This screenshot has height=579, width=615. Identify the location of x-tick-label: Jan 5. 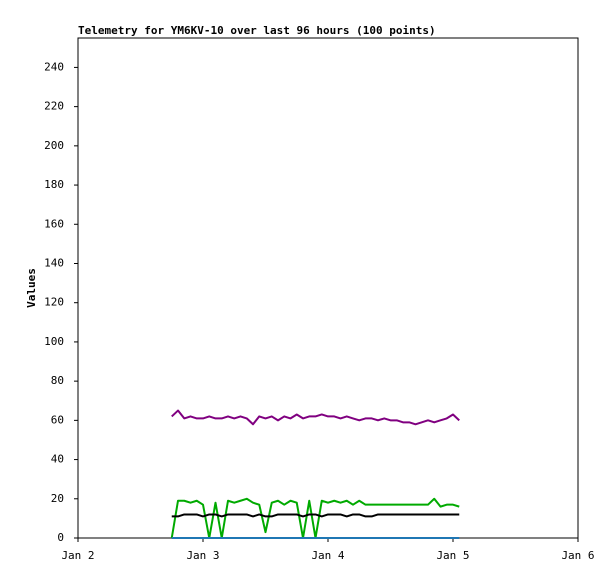
(452, 555).